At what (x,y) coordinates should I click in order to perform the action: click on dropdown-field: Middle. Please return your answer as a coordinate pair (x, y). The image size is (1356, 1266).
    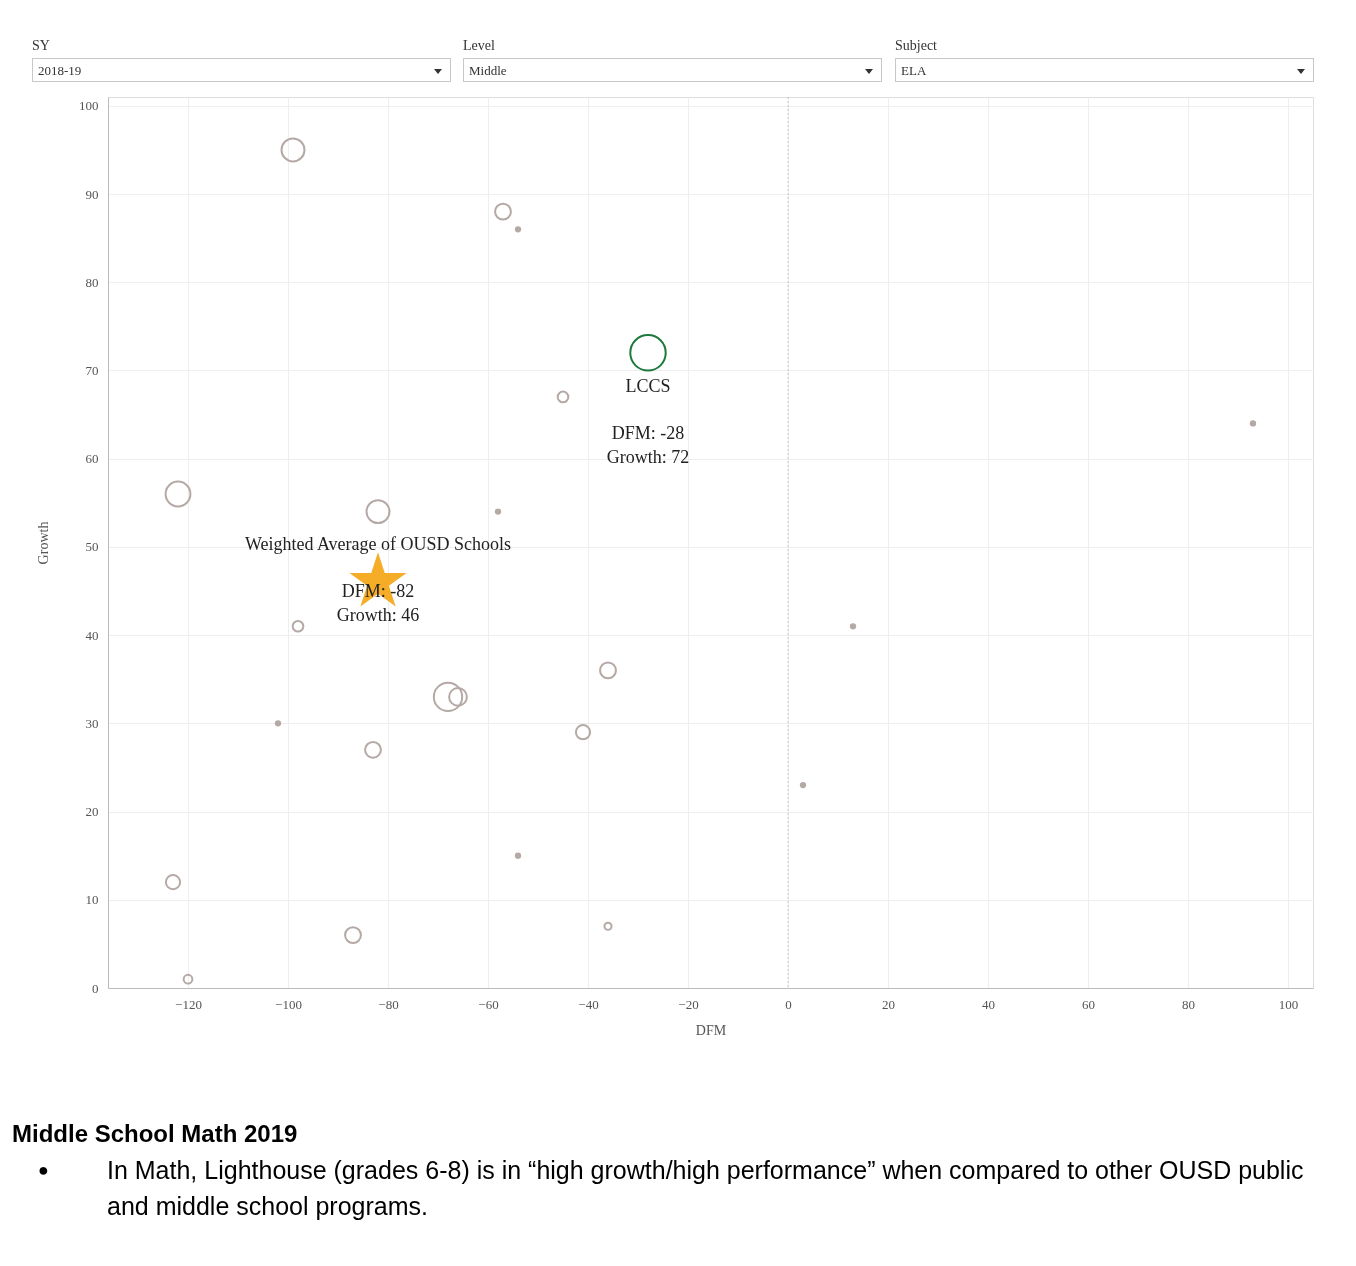
    Looking at the image, I should click on (672, 70).